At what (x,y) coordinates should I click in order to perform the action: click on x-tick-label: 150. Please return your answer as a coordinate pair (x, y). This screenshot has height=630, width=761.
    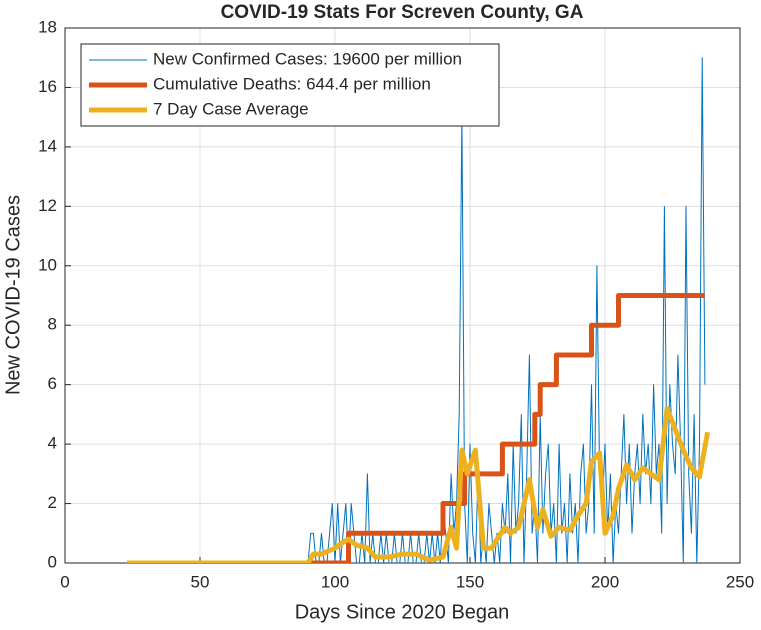
    Looking at the image, I should click on (470, 581).